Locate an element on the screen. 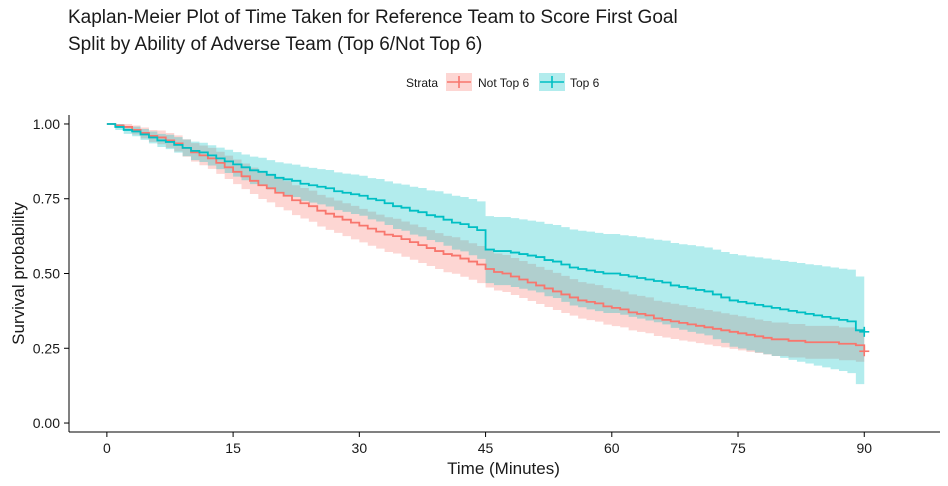 The height and width of the screenshot is (486, 948). x-axis-title: Time (Minutes) is located at coordinates (503, 468).